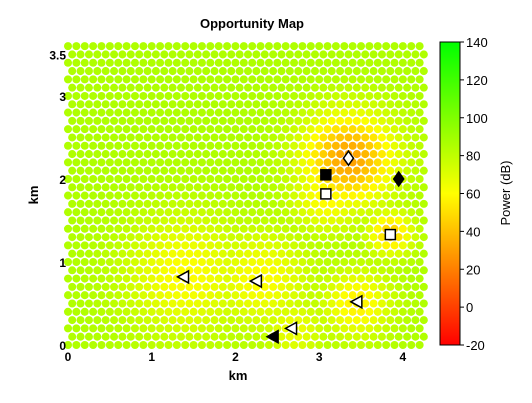 This screenshot has width=532, height=403. I want to click on colorbar-tick-label: 20, so click(473, 269).